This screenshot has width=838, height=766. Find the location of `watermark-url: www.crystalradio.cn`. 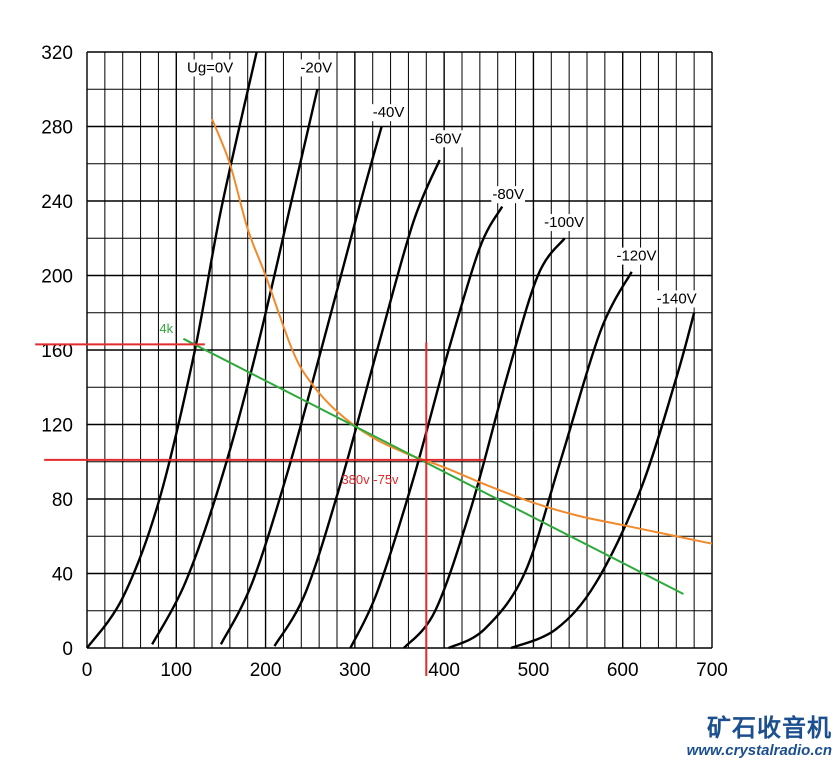

watermark-url: www.crystalradio.cn is located at coordinates (759, 750).